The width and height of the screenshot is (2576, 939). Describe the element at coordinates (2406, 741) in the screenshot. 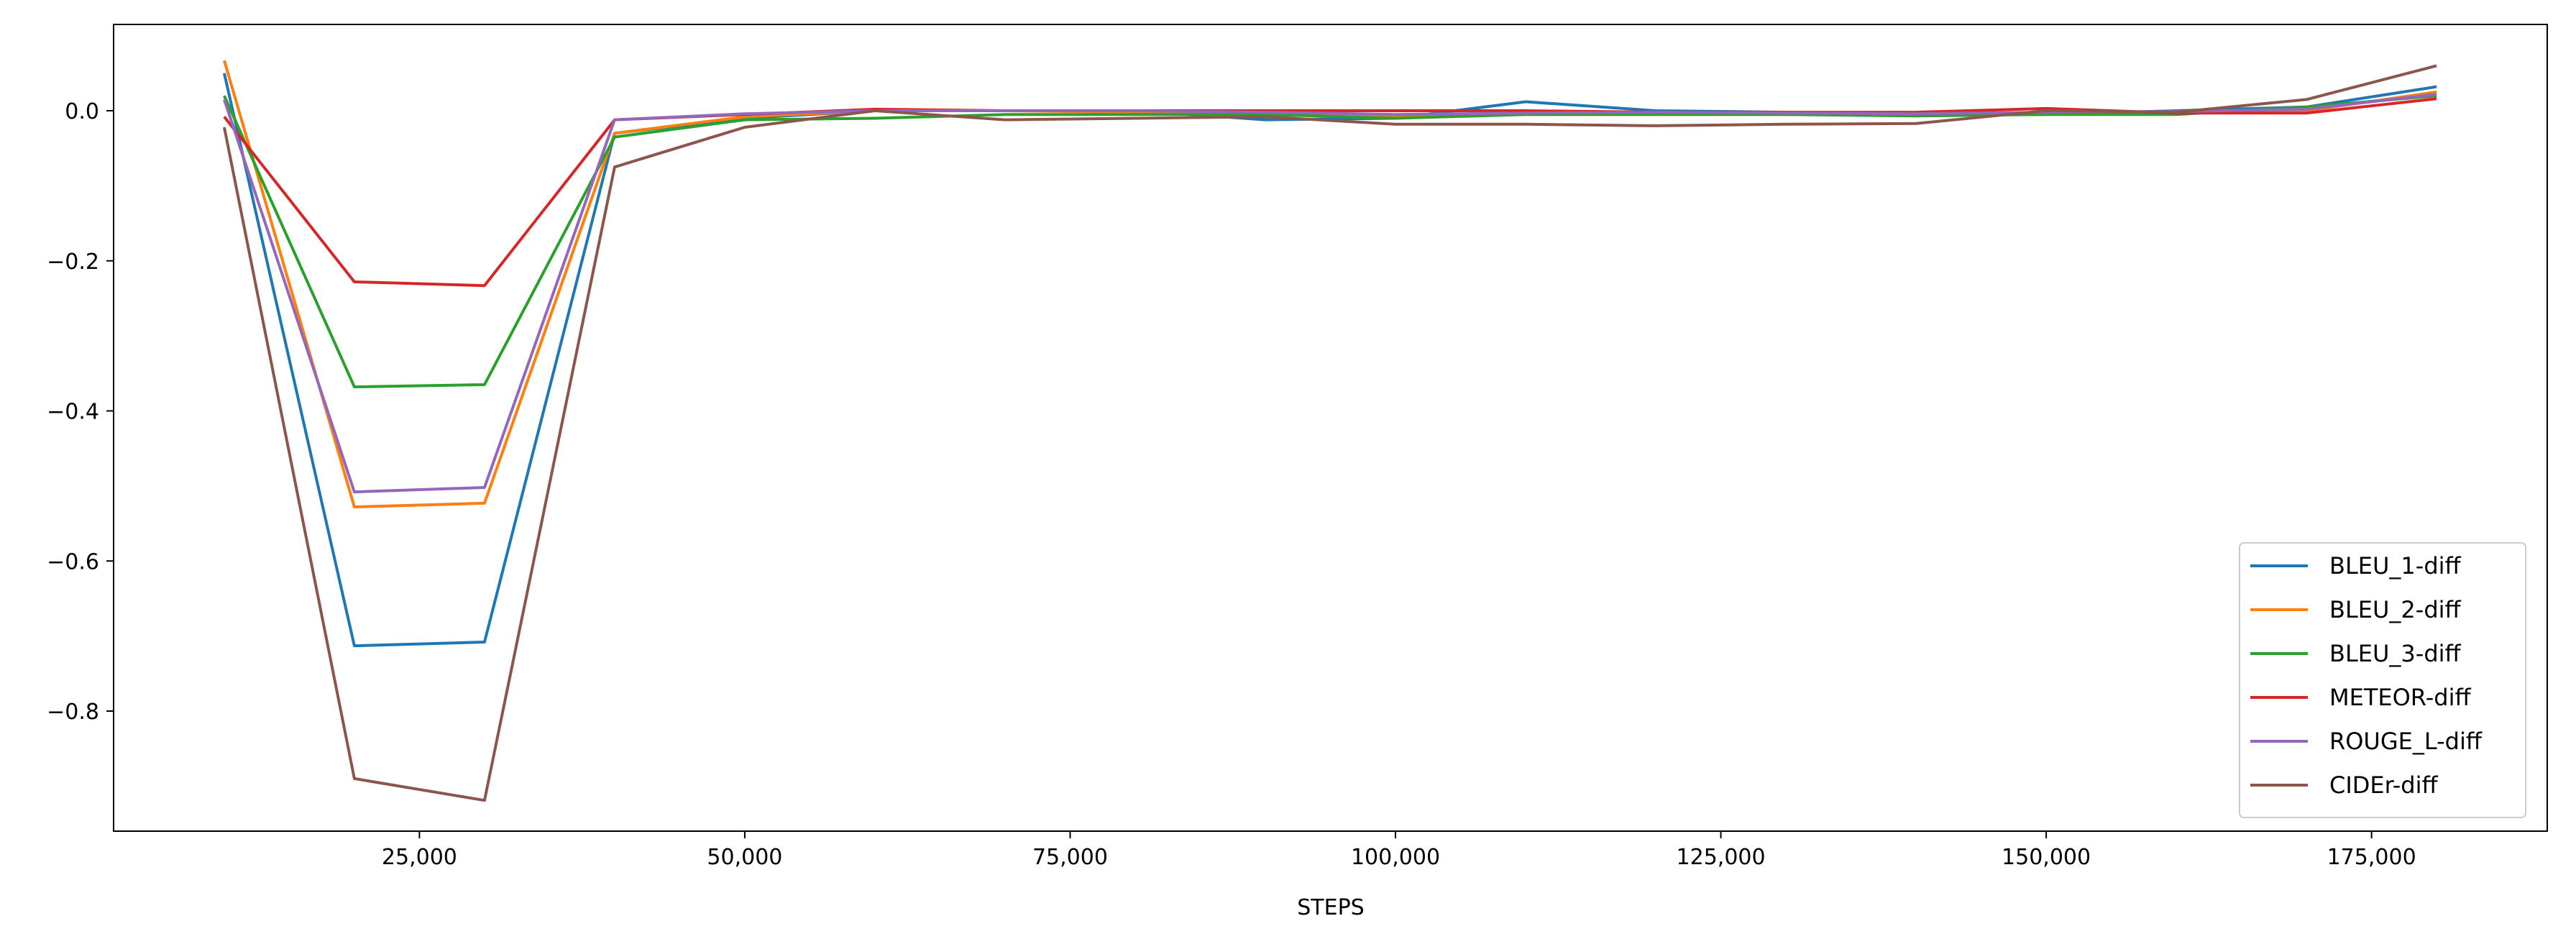

I see `legend-label: ROUGE_L-diff` at that location.